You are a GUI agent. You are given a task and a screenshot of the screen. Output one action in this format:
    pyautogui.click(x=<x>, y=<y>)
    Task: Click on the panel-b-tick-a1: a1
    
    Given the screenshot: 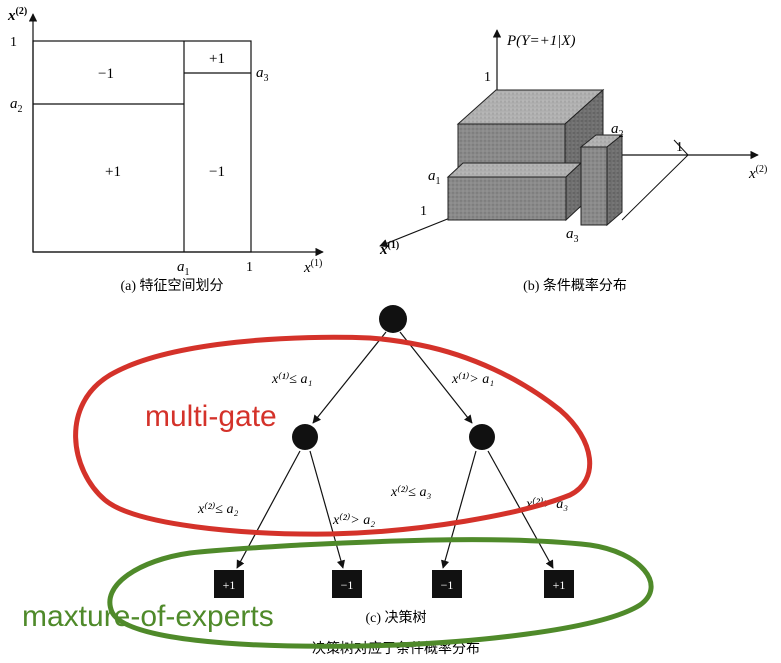 What is the action you would take?
    pyautogui.click(x=434, y=177)
    